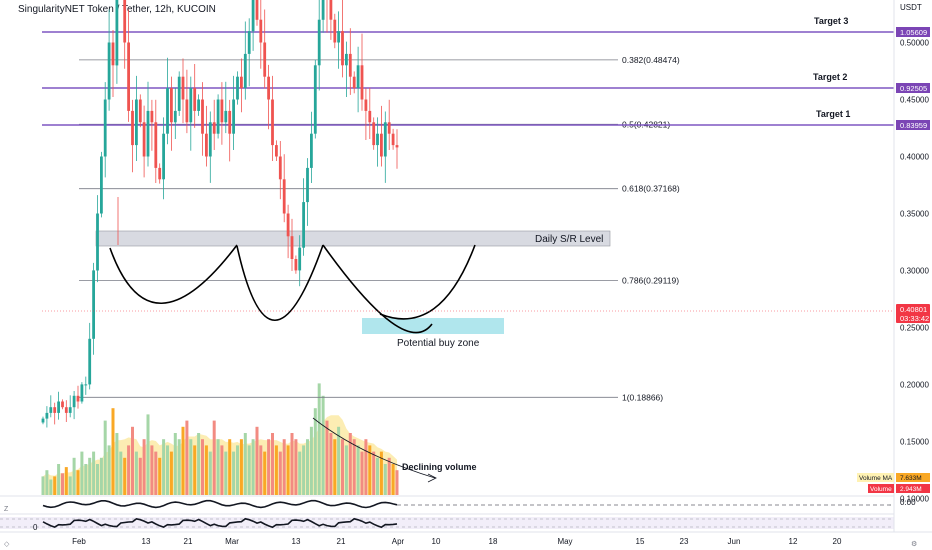  What do you see at coordinates (447, 512) in the screenshot?
I see `oscillator-panes` at bounding box center [447, 512].